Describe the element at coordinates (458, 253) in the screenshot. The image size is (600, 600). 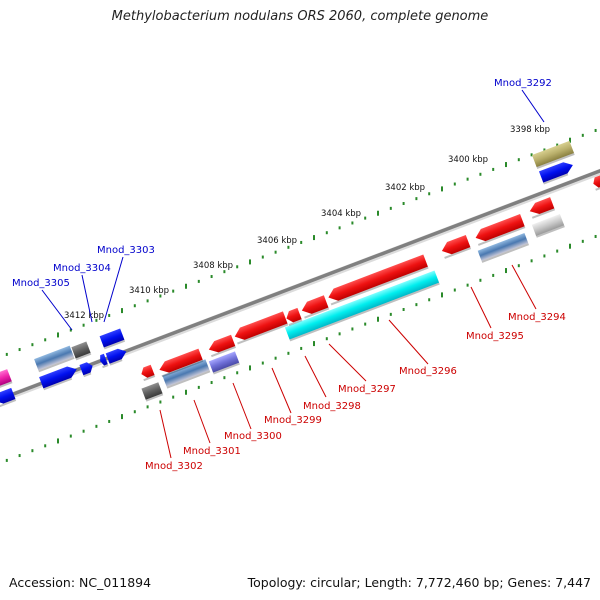
I see `gene-mnod-3295b-shadow` at that location.